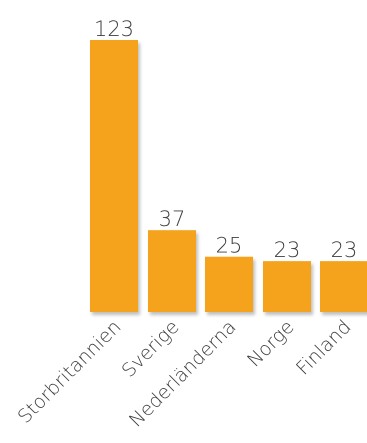  I want to click on category-label: Norge, so click(270, 343).